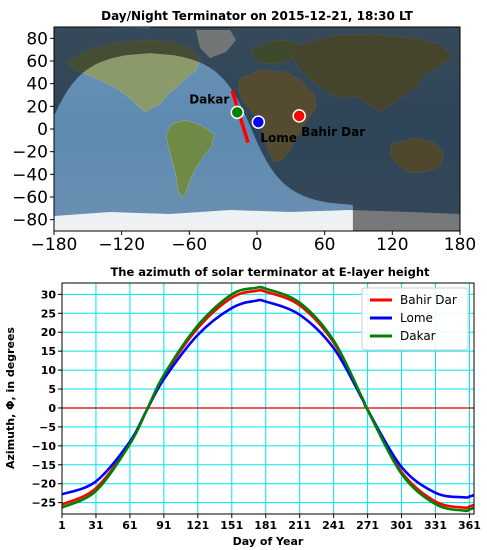  What do you see at coordinates (428, 300) in the screenshot?
I see `legend-label: Bahir Dar` at bounding box center [428, 300].